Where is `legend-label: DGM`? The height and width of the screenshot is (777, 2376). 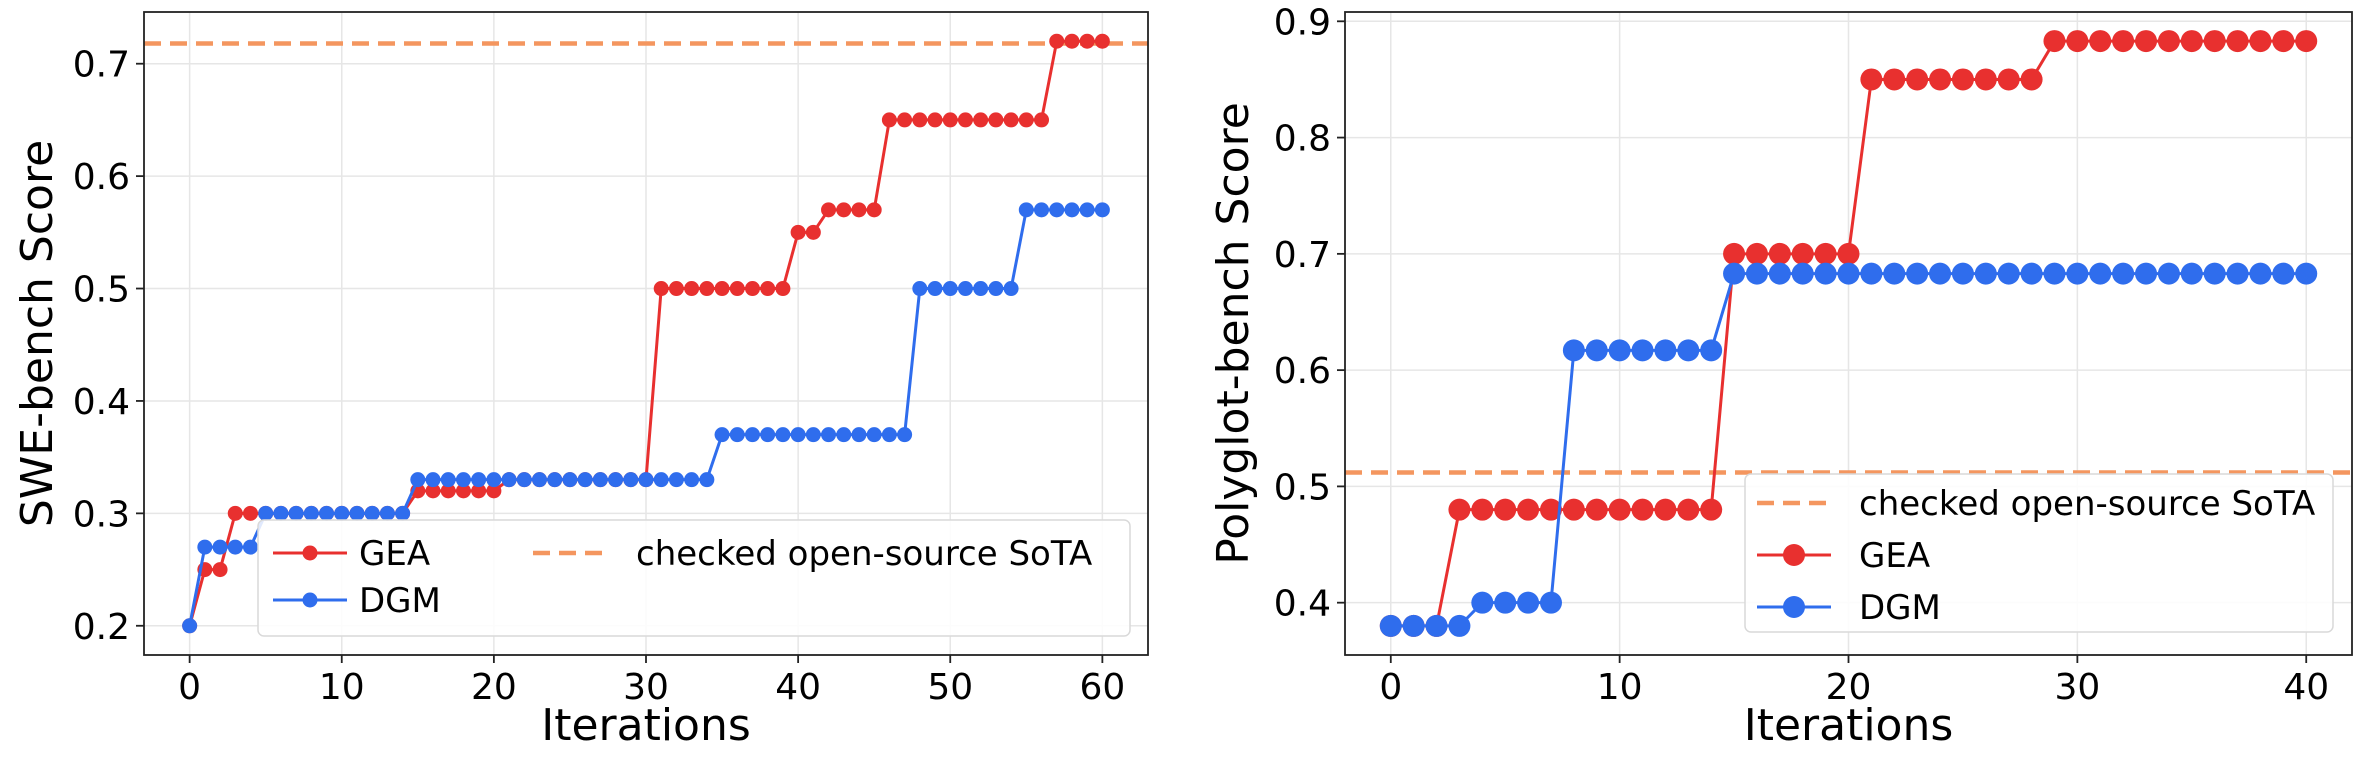
legend-label: DGM is located at coordinates (1900, 608).